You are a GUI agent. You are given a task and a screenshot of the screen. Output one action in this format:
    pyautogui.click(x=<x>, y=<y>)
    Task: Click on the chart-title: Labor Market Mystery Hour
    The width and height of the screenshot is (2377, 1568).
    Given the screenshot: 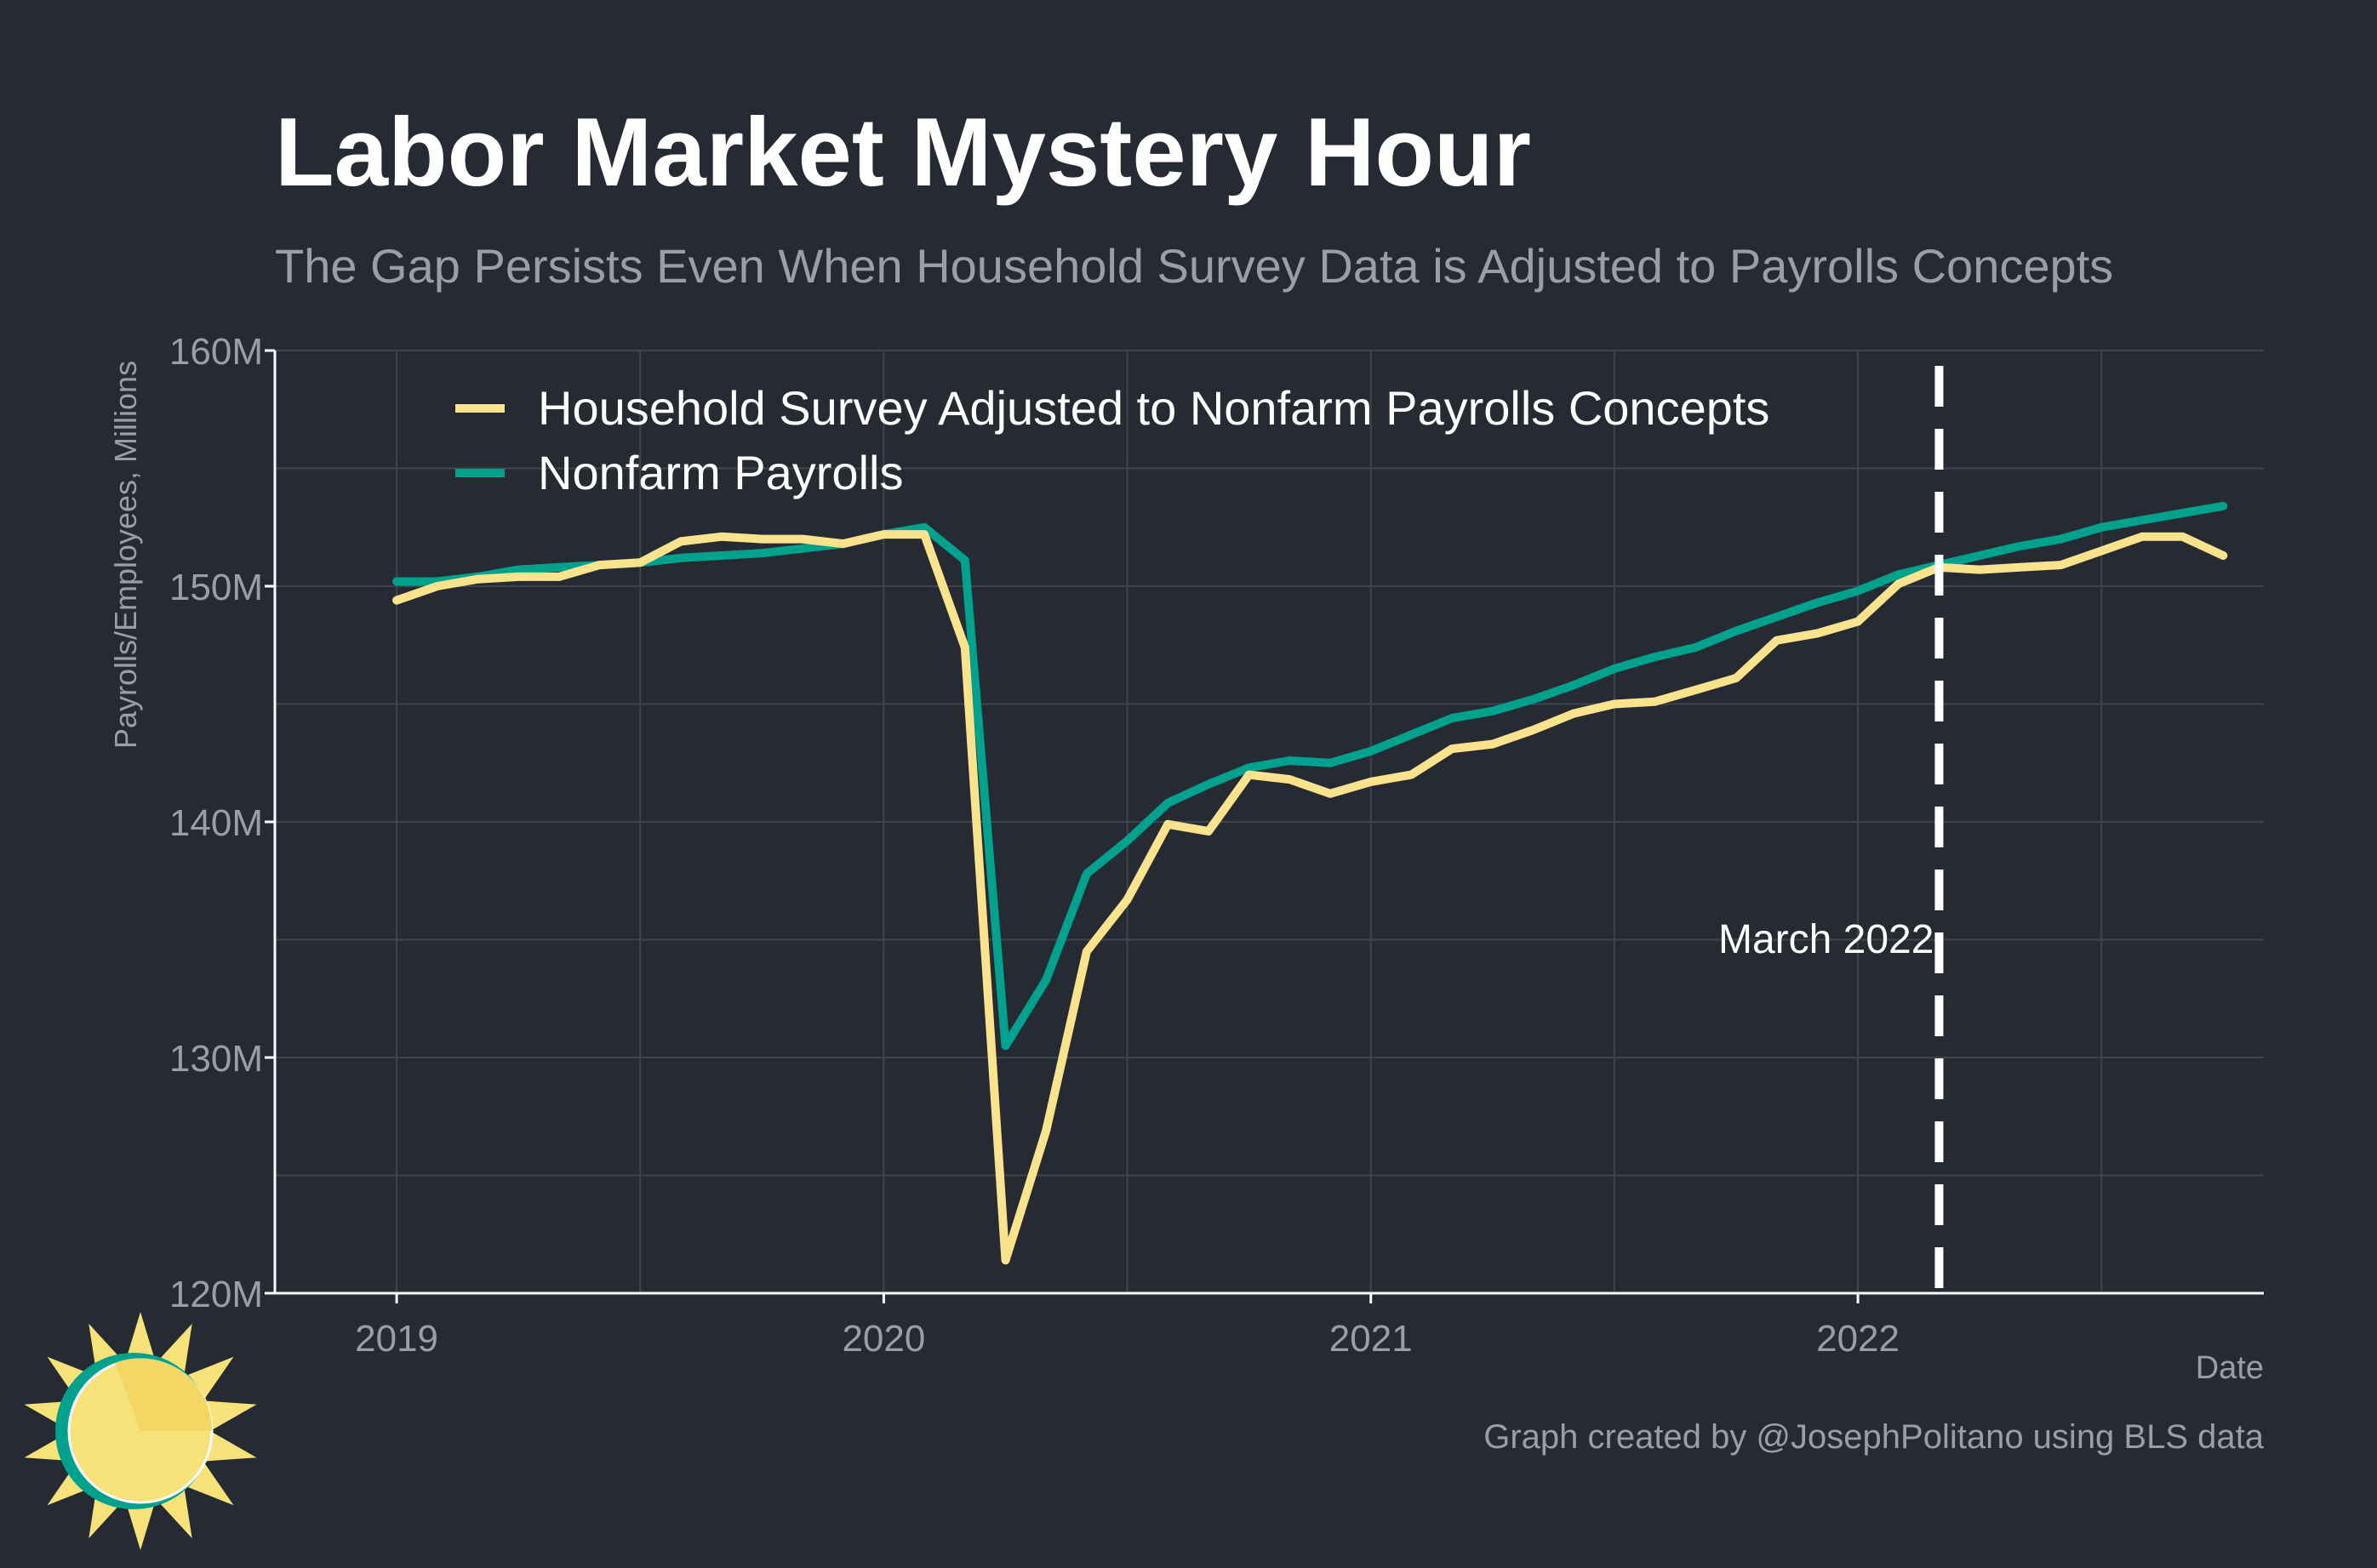 What is the action you would take?
    pyautogui.click(x=903, y=153)
    